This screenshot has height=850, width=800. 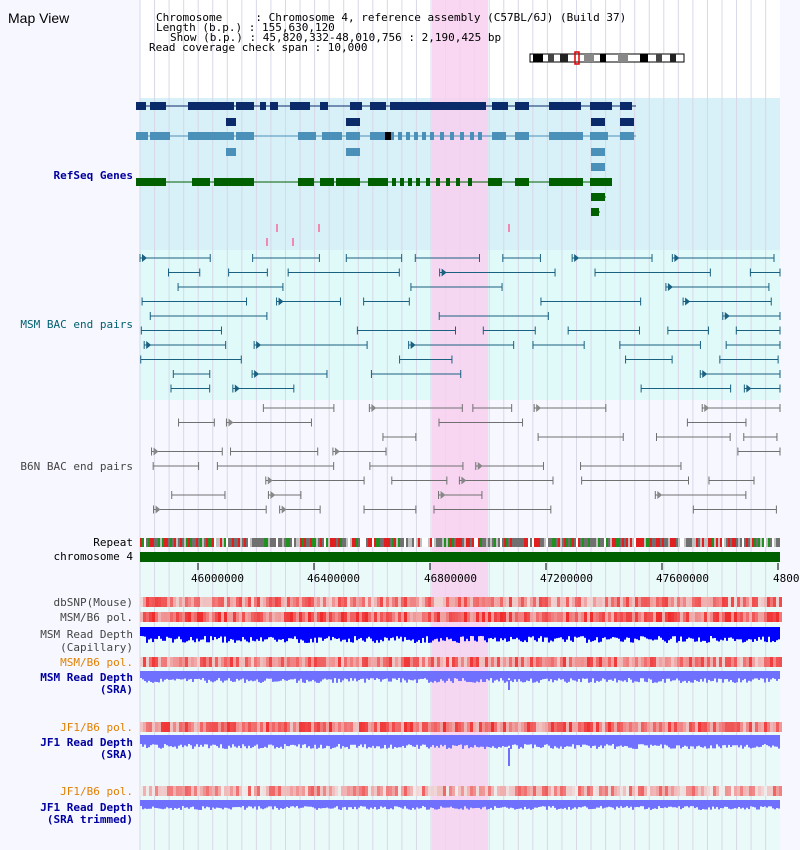 I want to click on chromosome-ideogram, so click(x=607, y=58).